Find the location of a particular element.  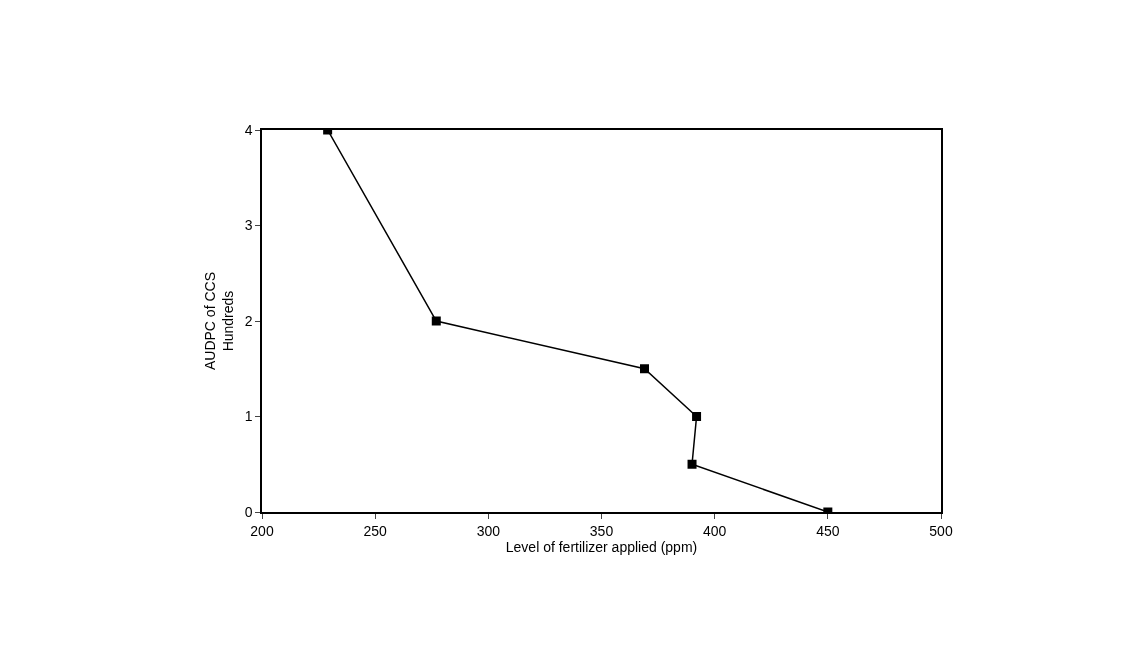

y-tick-label: 1 is located at coordinates (248, 416).